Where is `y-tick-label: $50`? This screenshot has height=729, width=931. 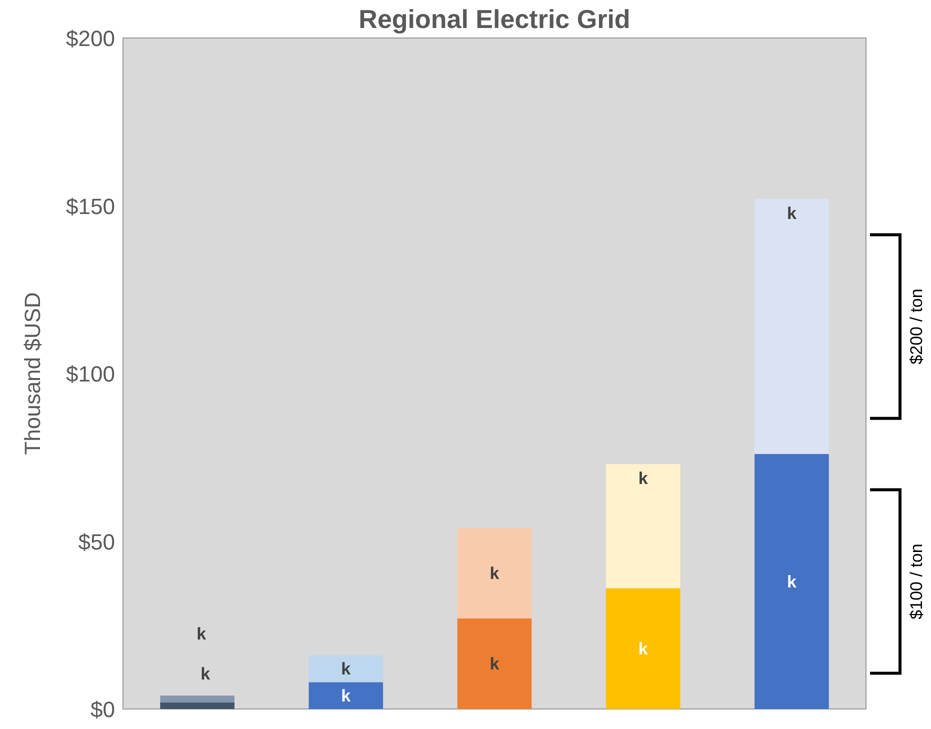 y-tick-label: $50 is located at coordinates (96, 541).